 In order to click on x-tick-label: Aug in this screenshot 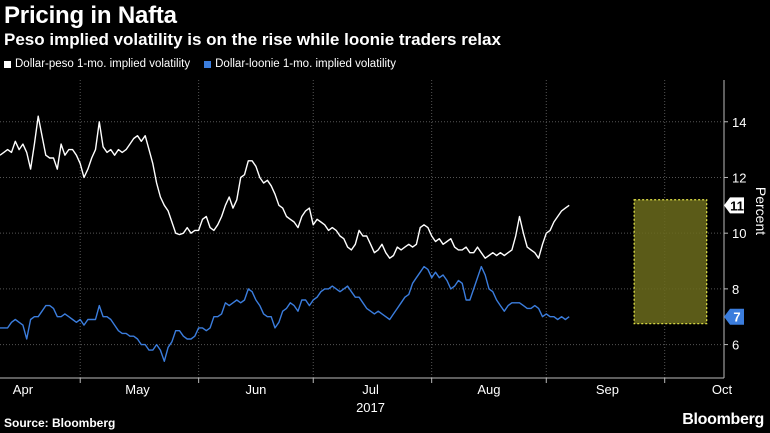, I will do `click(488, 389)`.